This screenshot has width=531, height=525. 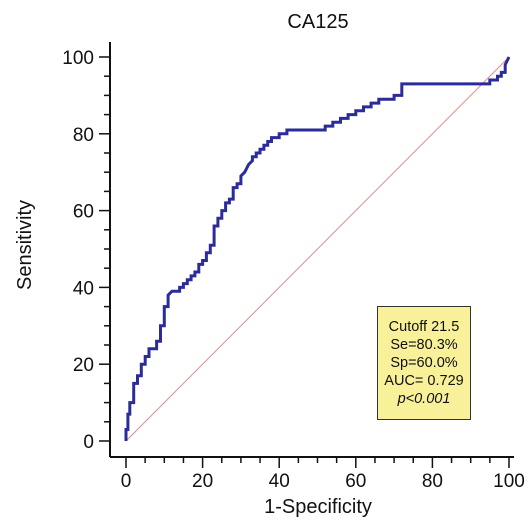 I want to click on y-tick-label: 20, so click(x=83, y=365).